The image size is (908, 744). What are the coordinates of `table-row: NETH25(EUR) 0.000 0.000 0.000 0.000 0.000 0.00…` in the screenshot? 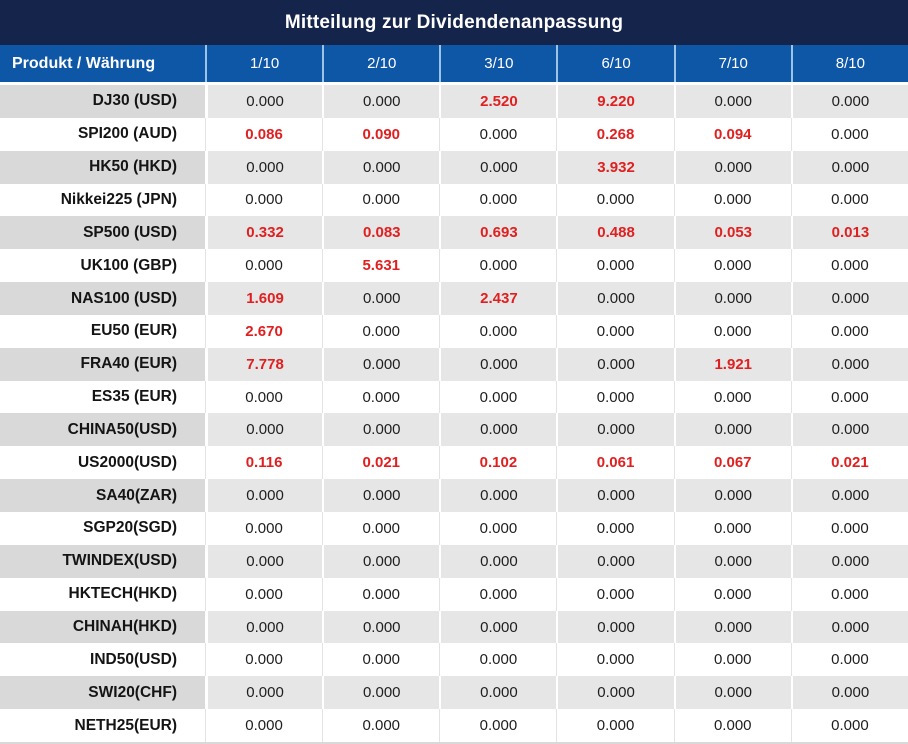 It's located at (454, 725).